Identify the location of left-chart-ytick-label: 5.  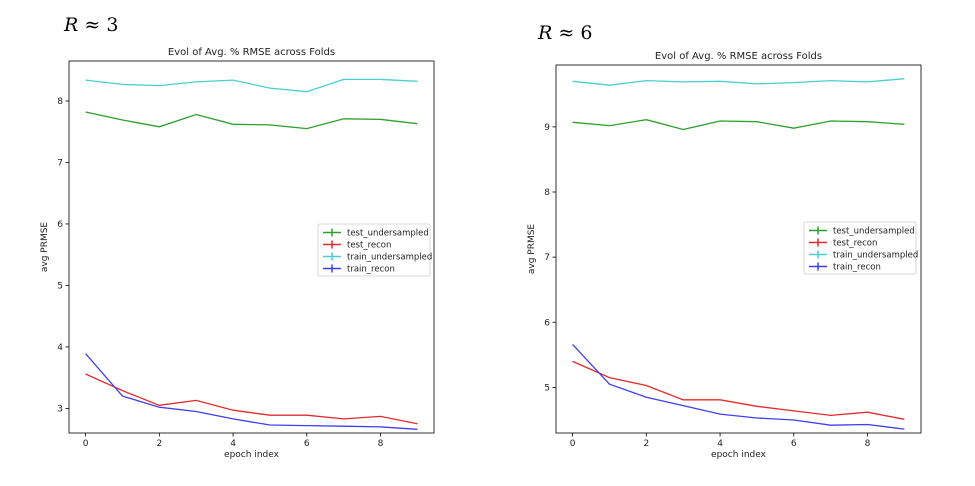
(60, 286).